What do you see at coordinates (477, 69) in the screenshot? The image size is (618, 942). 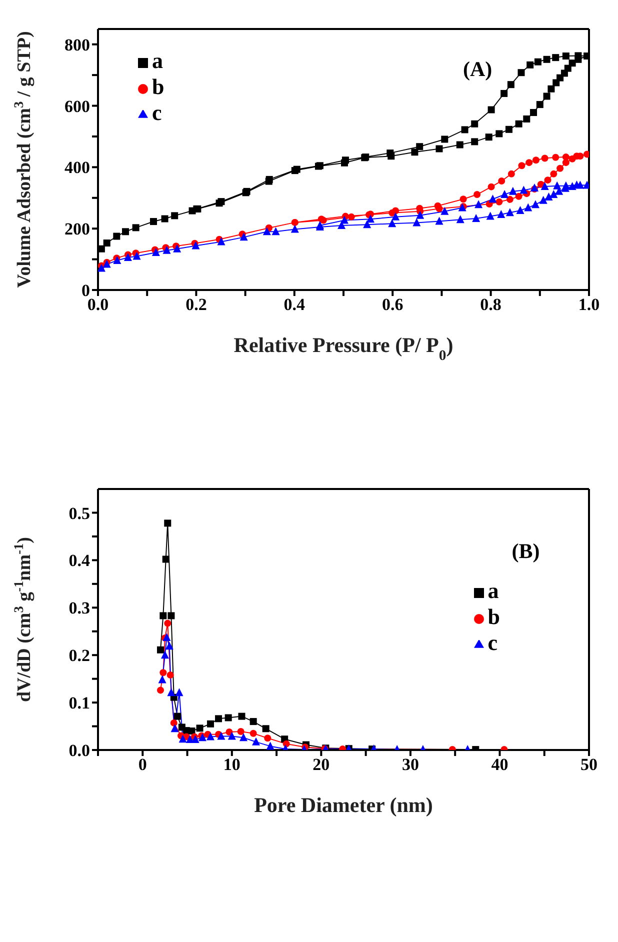 I see `text: (A)` at bounding box center [477, 69].